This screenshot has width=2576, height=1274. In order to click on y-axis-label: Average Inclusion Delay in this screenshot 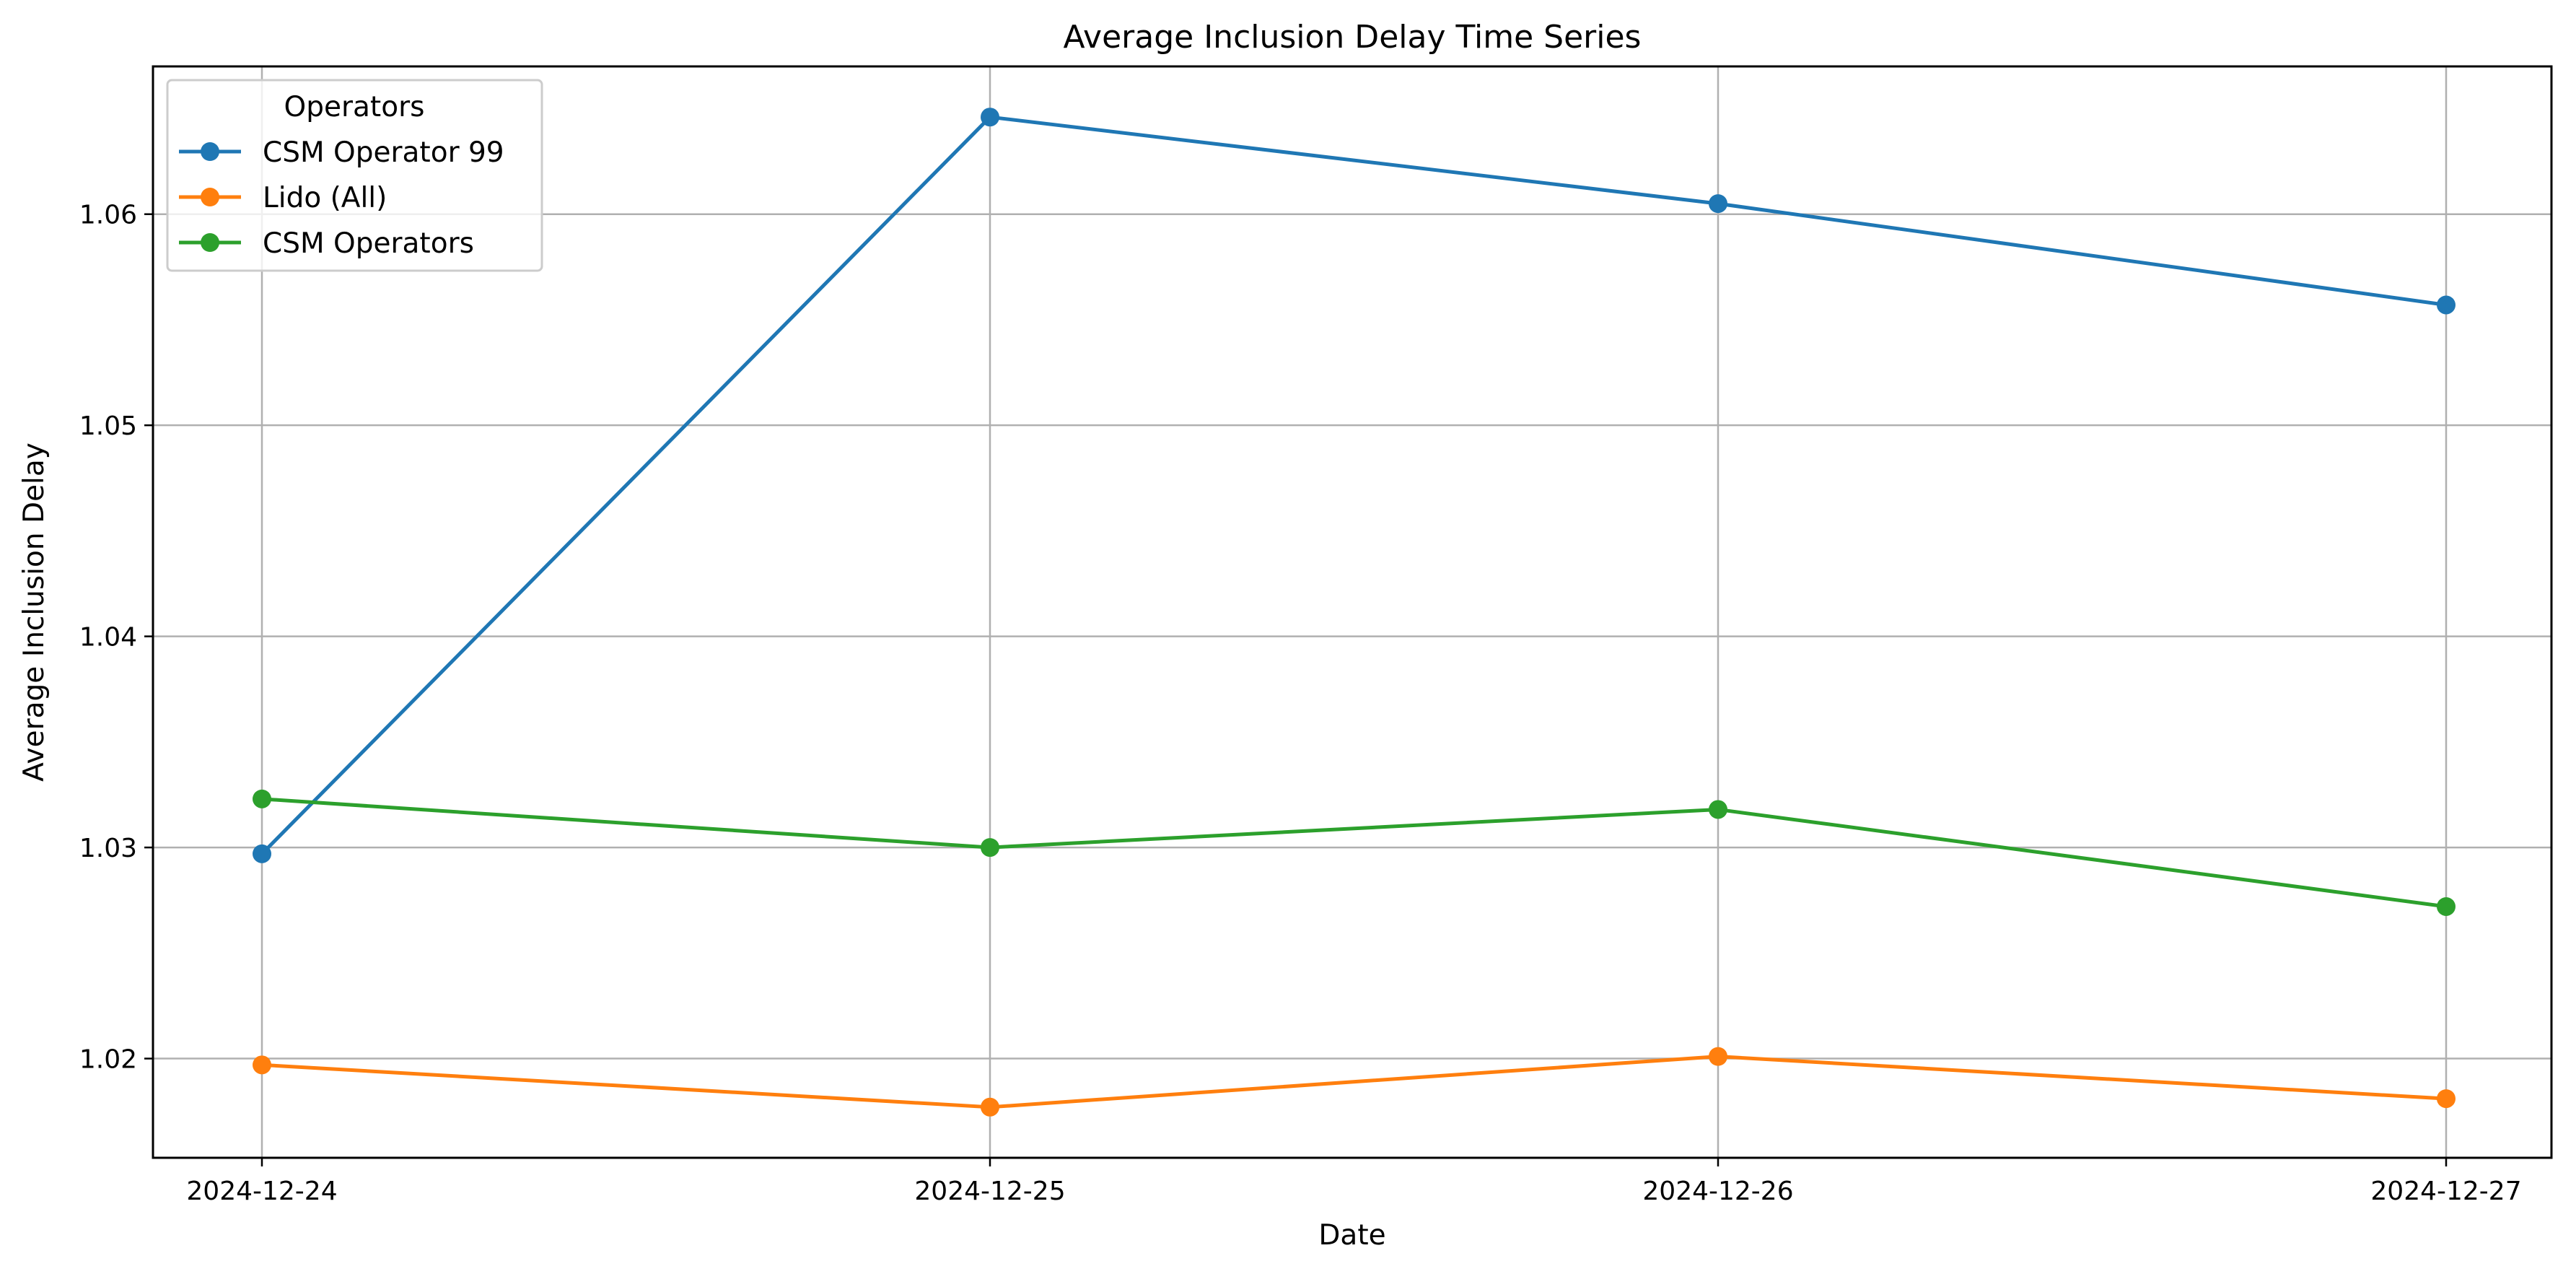, I will do `click(34, 612)`.